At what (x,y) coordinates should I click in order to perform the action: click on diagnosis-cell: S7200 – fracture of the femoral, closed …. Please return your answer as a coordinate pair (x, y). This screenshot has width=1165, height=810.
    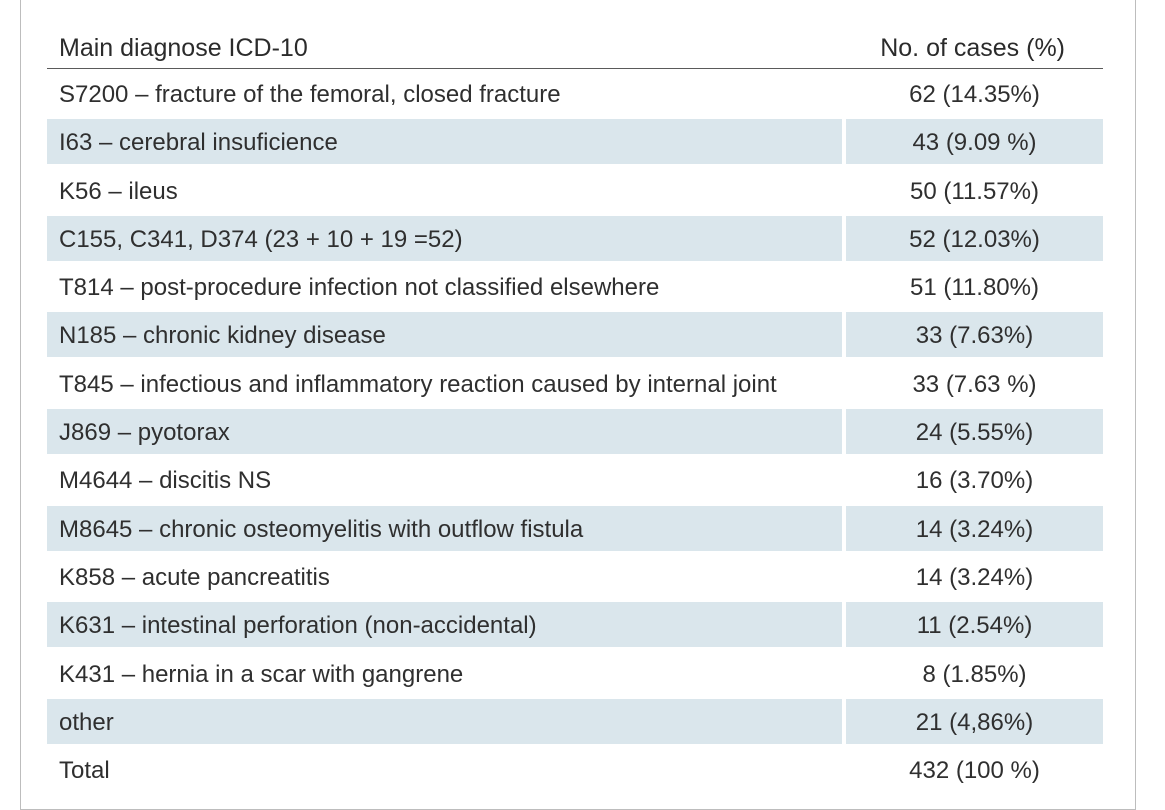
    Looking at the image, I should click on (444, 93).